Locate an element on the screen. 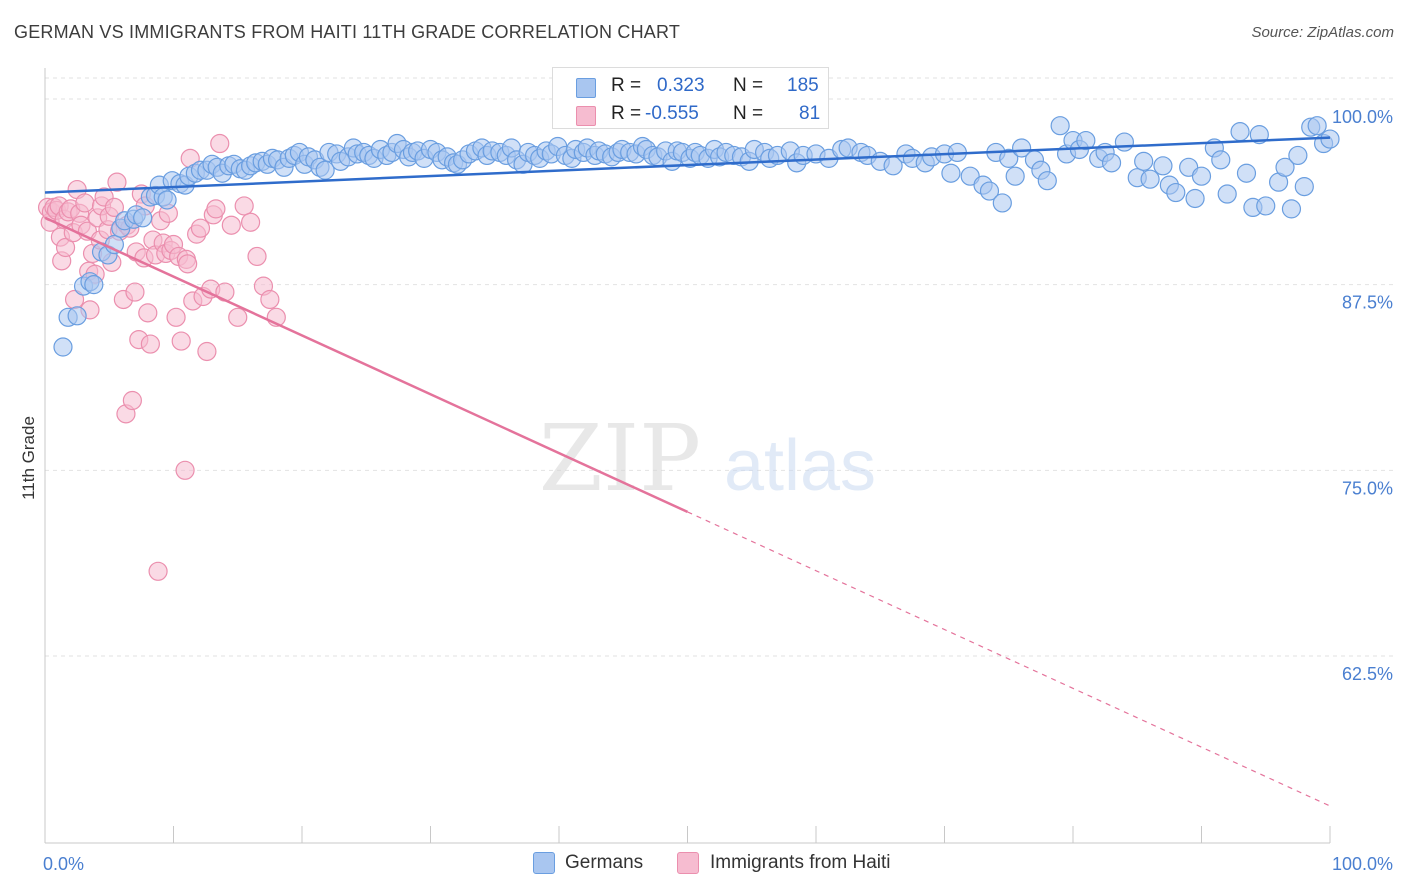 The width and height of the screenshot is (1406, 892). y-tick-label: 75.0% is located at coordinates (1367, 488).